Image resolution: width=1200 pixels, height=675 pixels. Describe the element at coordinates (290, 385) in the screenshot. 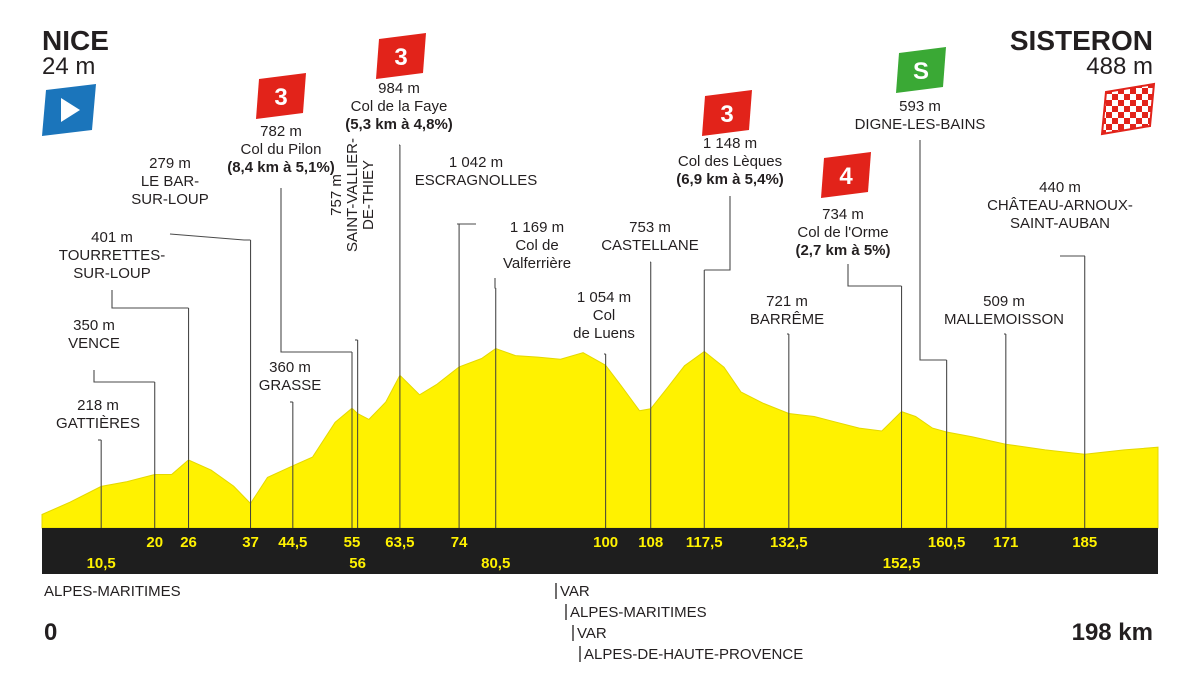

I see `place-name: GRASSE` at that location.